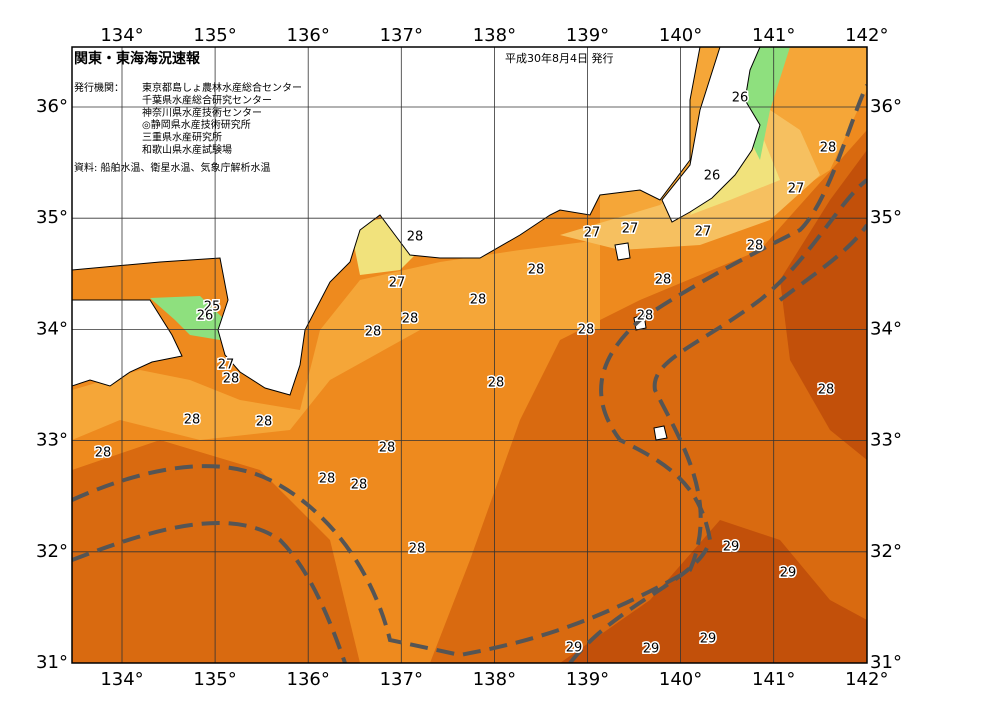 The image size is (1002, 713). What do you see at coordinates (401, 679) in the screenshot?
I see `lon-label-bottom: 137°` at bounding box center [401, 679].